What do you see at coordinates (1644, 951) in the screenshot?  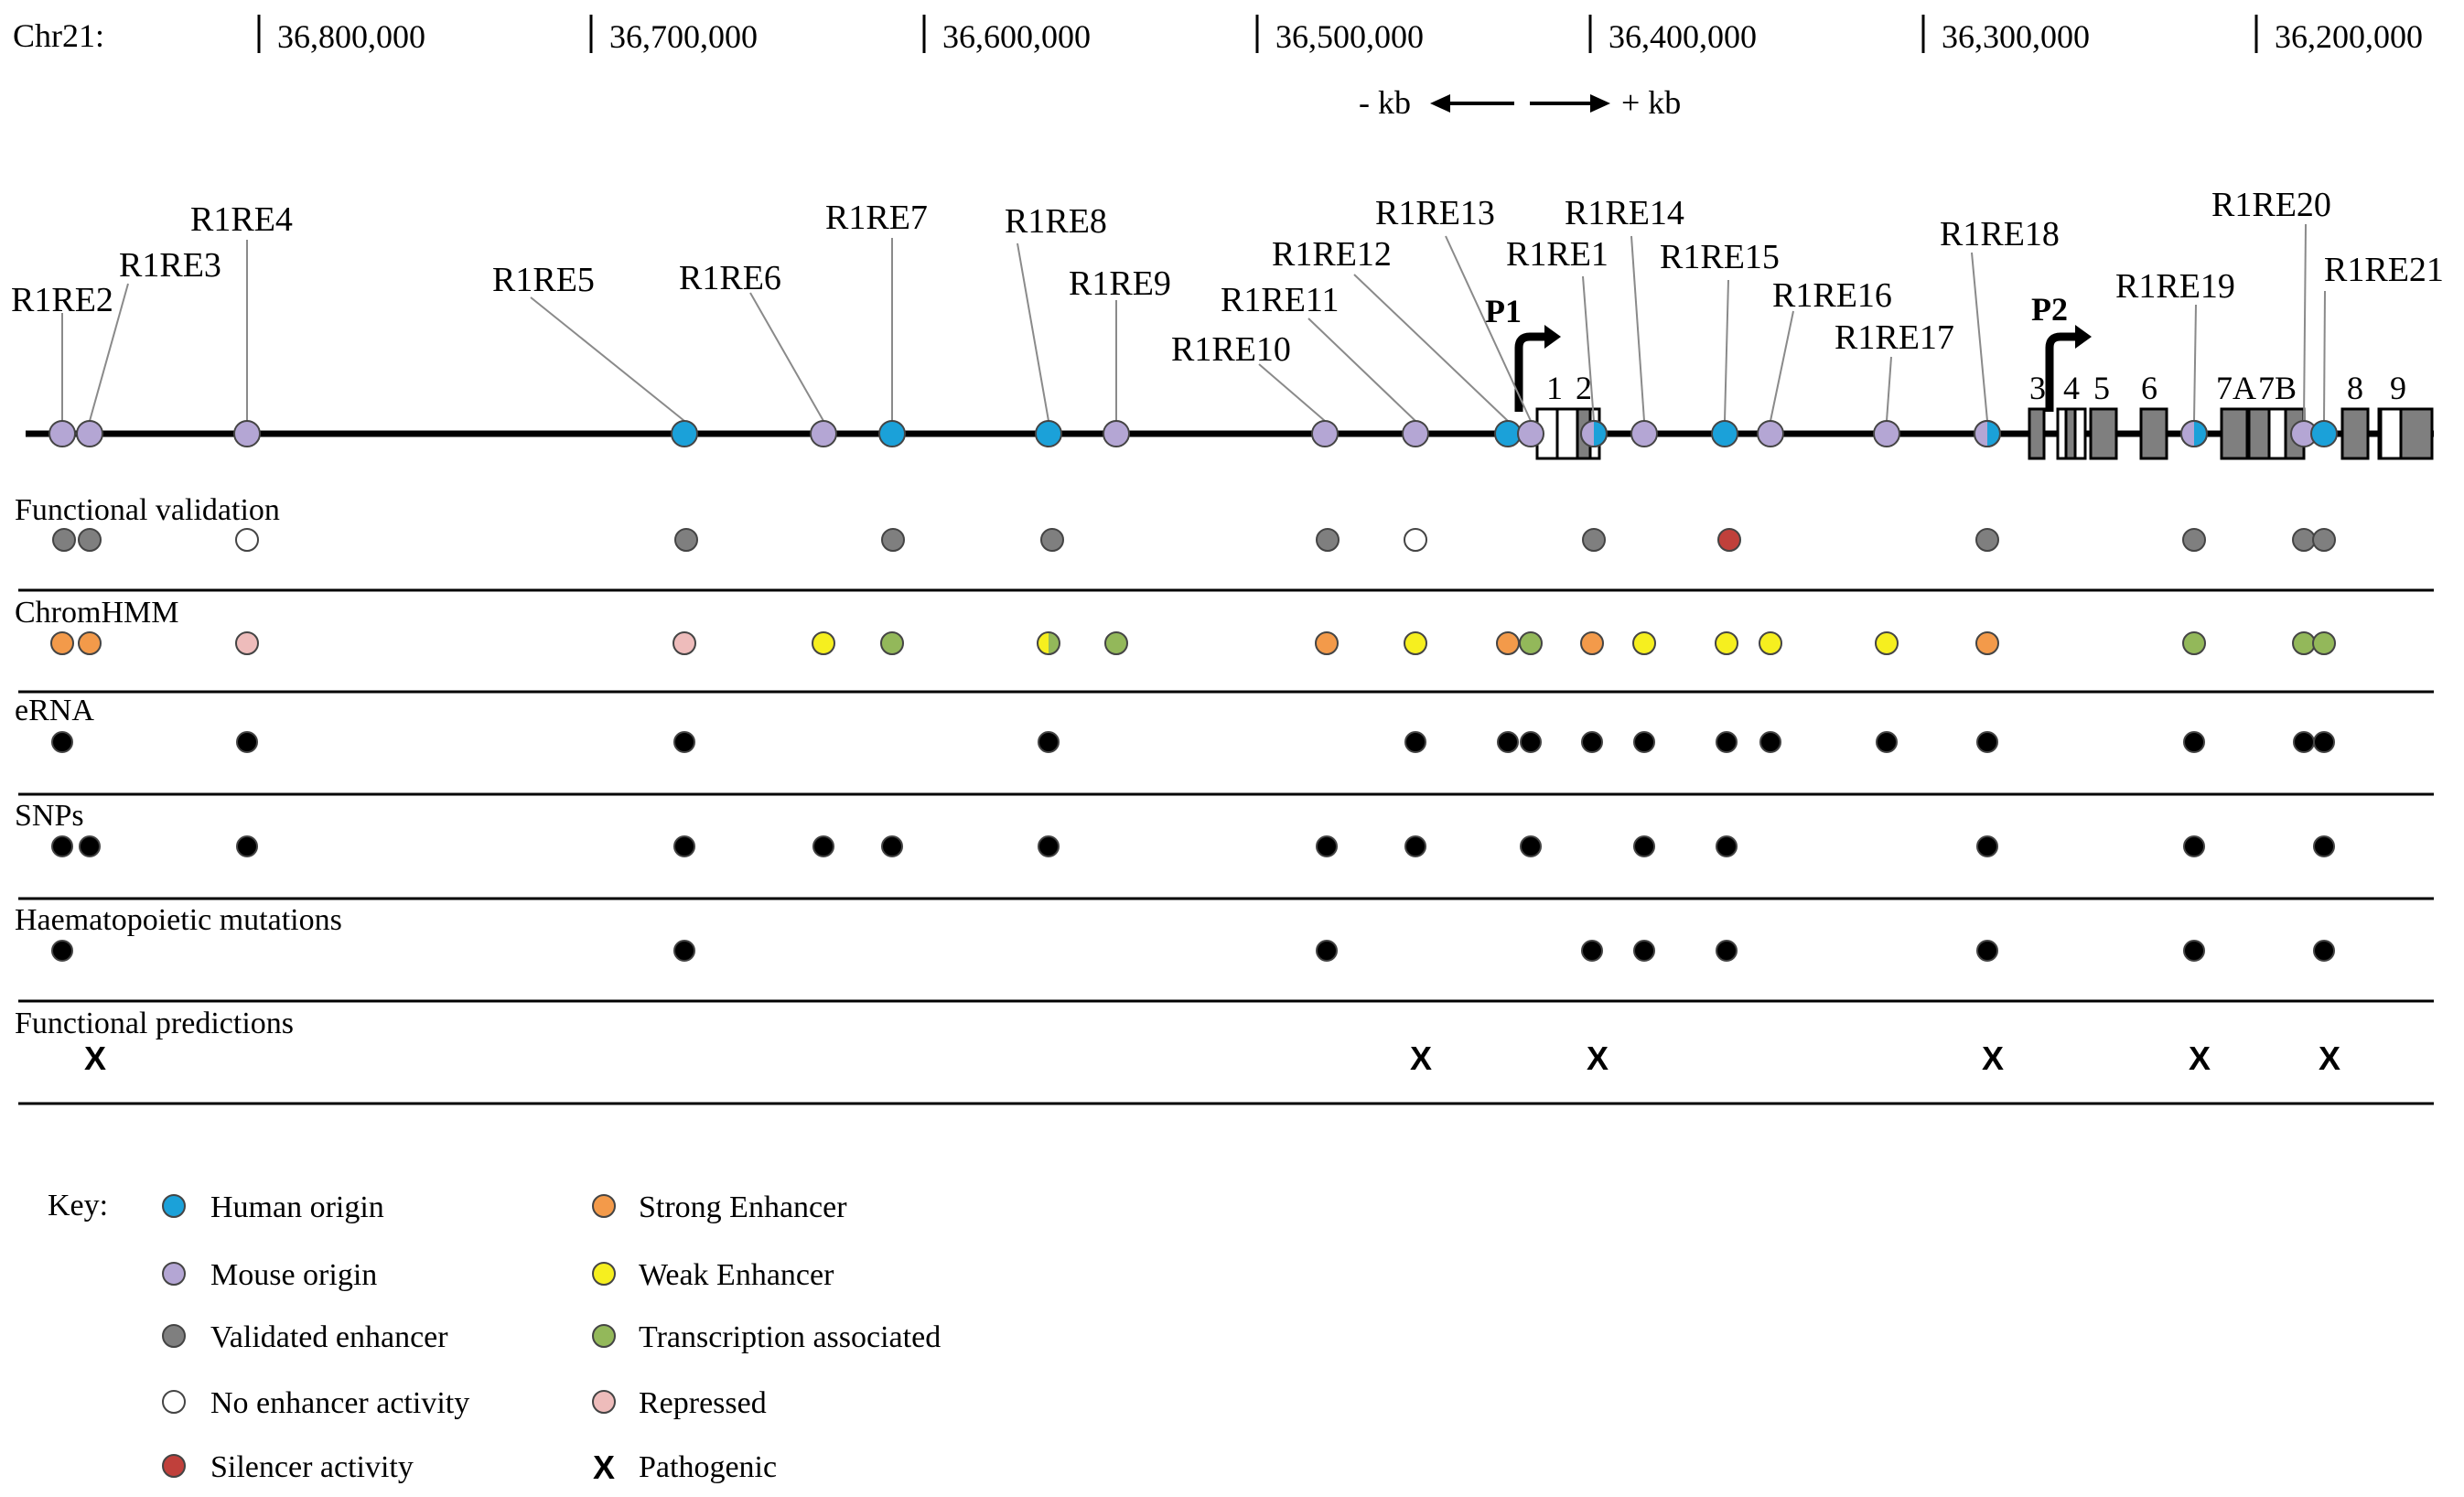 I see `mutation-dot-r1re14` at bounding box center [1644, 951].